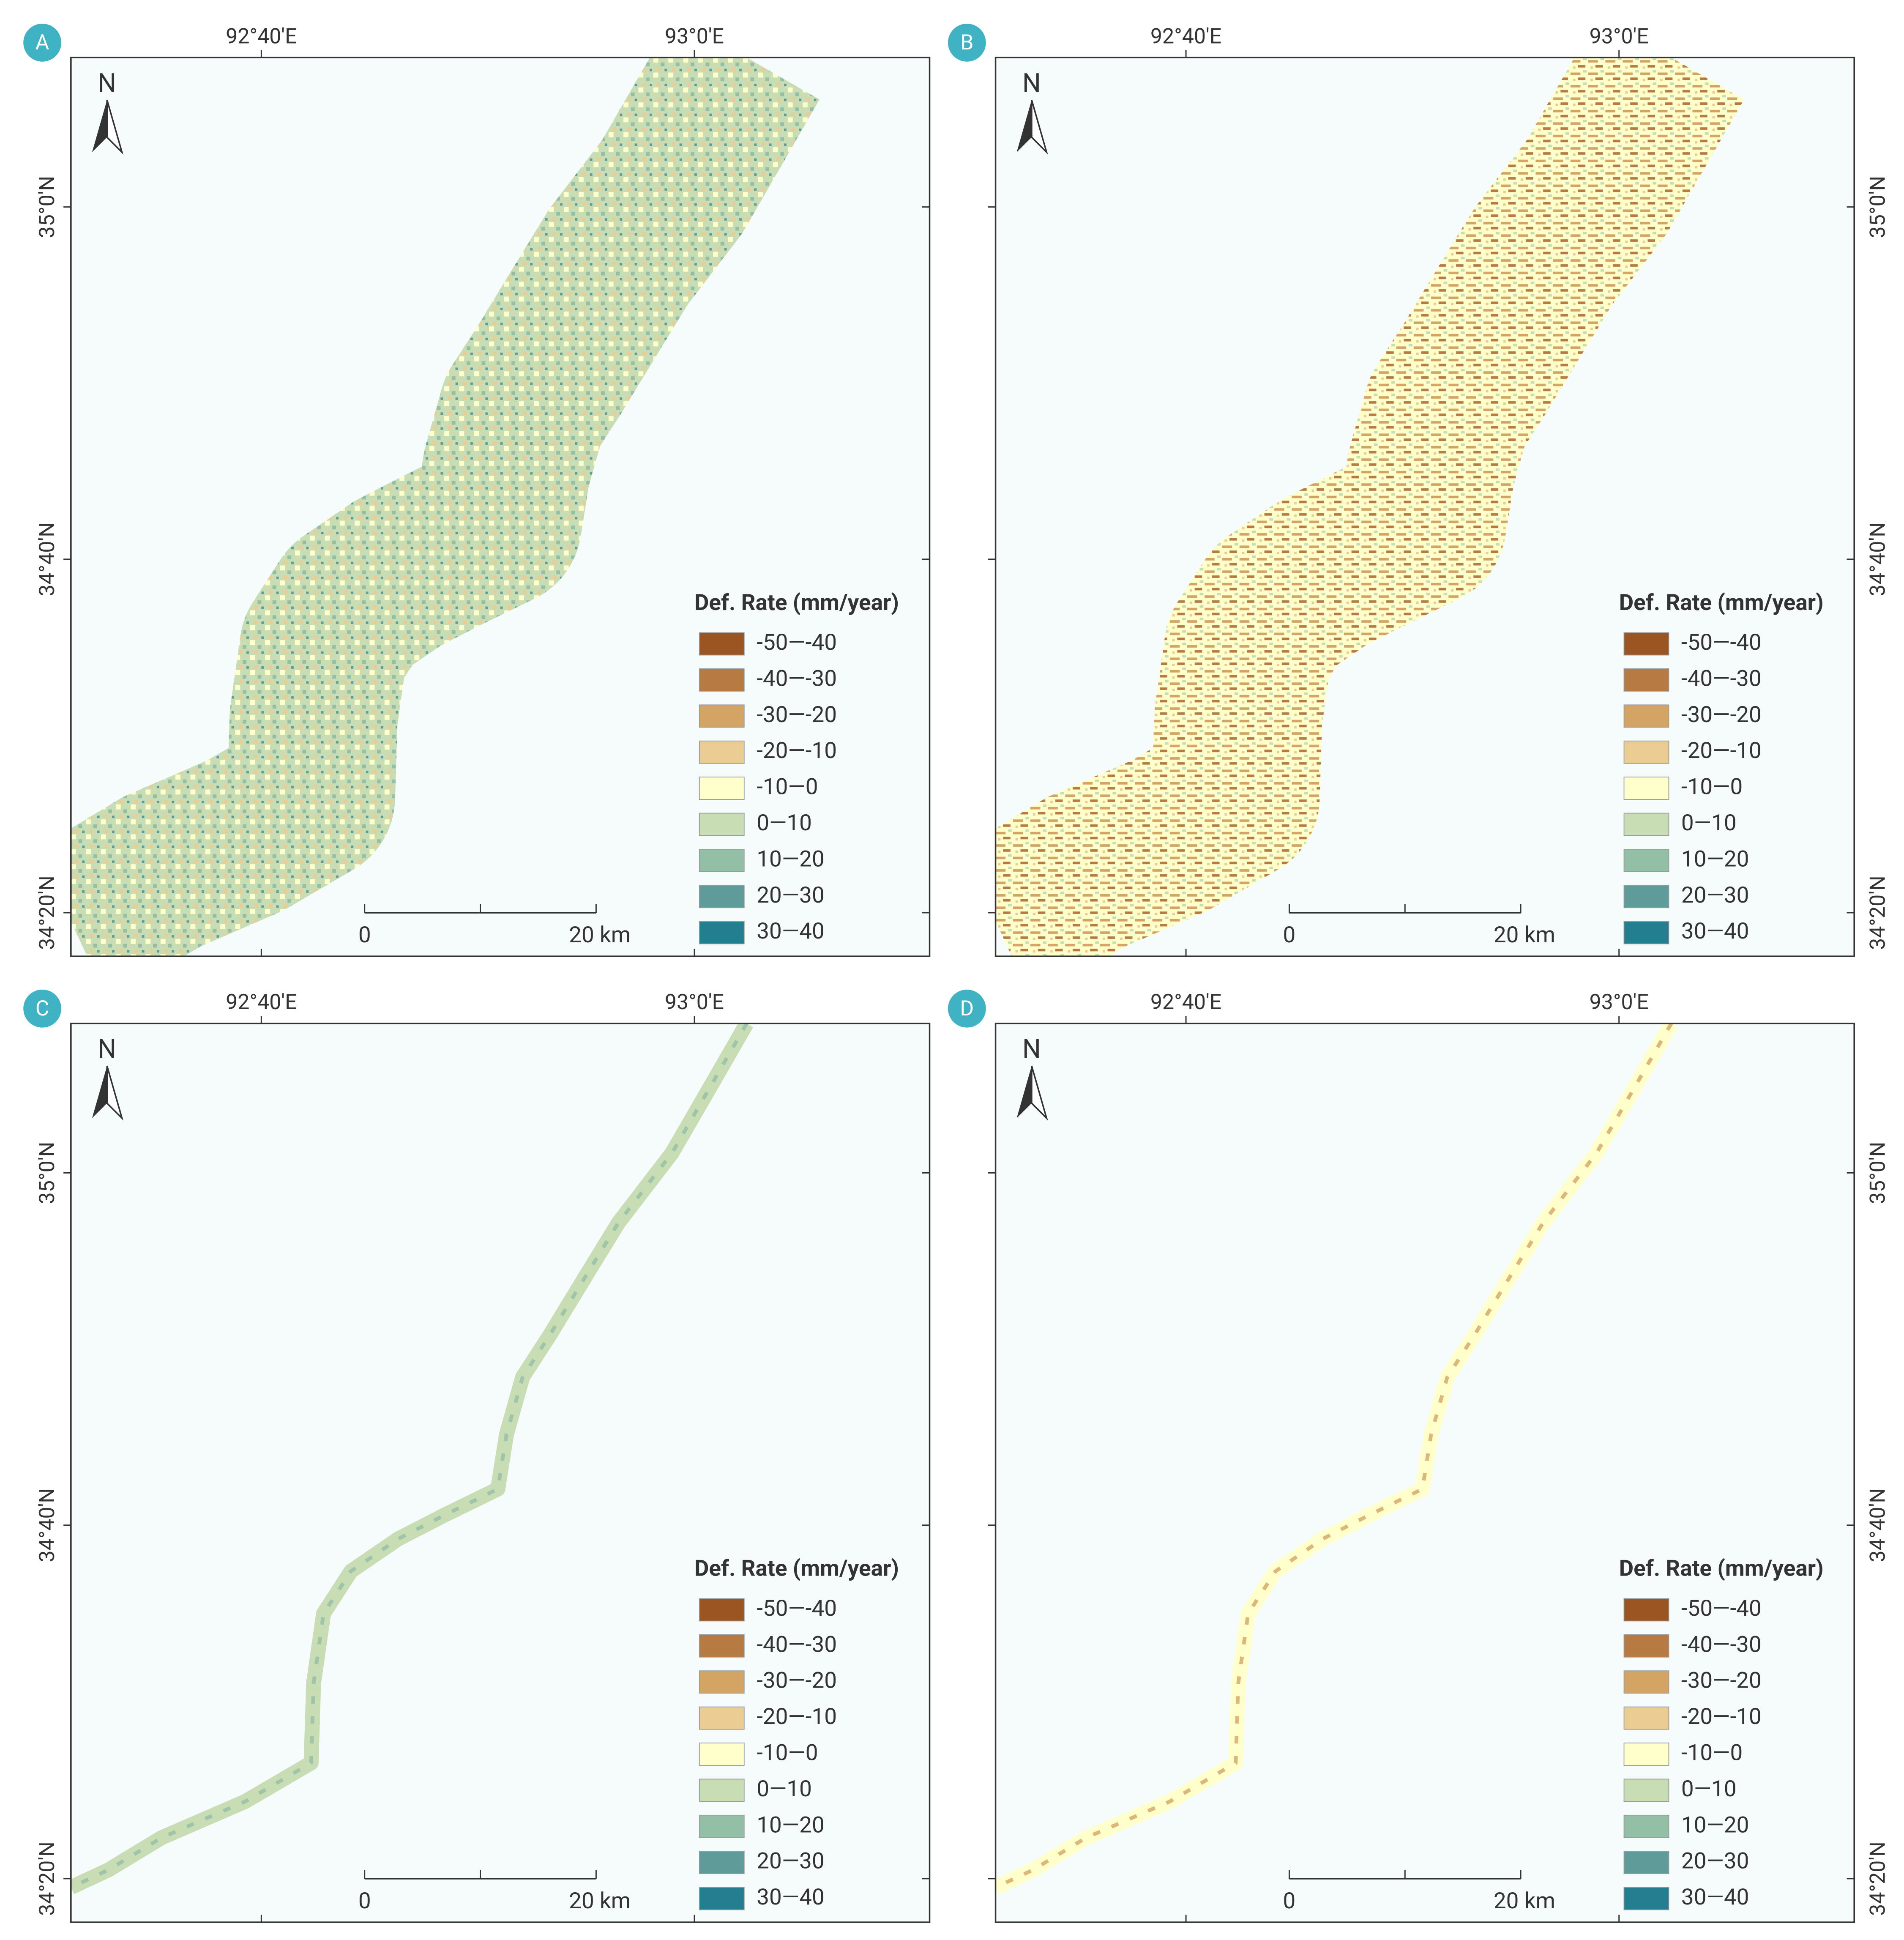 The height and width of the screenshot is (1940, 1904). Describe the element at coordinates (966, 42) in the screenshot. I see `panel-label: B` at that location.